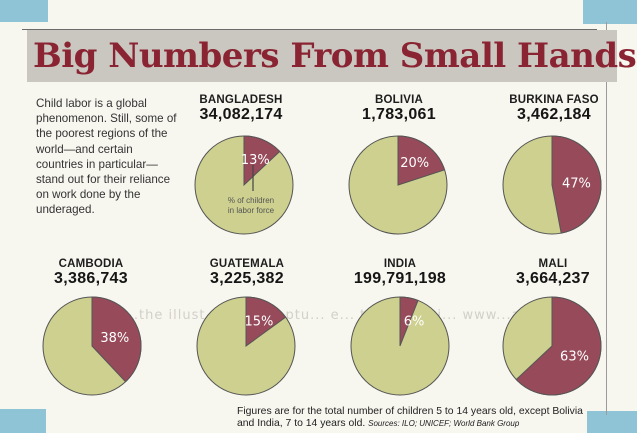 The height and width of the screenshot is (433, 637). What do you see at coordinates (612, 422) in the screenshot?
I see `corner-tab-bottom-right` at bounding box center [612, 422].